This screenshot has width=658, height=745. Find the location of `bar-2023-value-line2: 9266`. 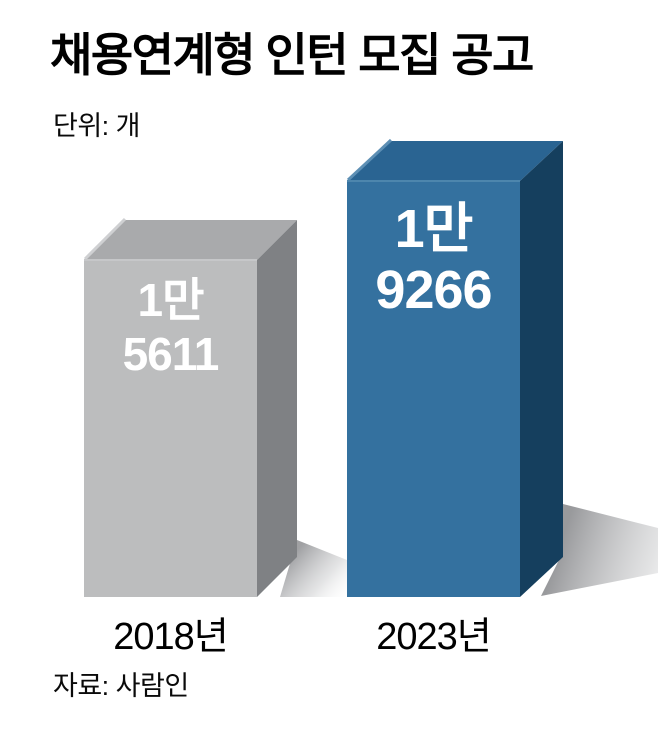

bar-2023-value-line2: 9266 is located at coordinates (433, 290).